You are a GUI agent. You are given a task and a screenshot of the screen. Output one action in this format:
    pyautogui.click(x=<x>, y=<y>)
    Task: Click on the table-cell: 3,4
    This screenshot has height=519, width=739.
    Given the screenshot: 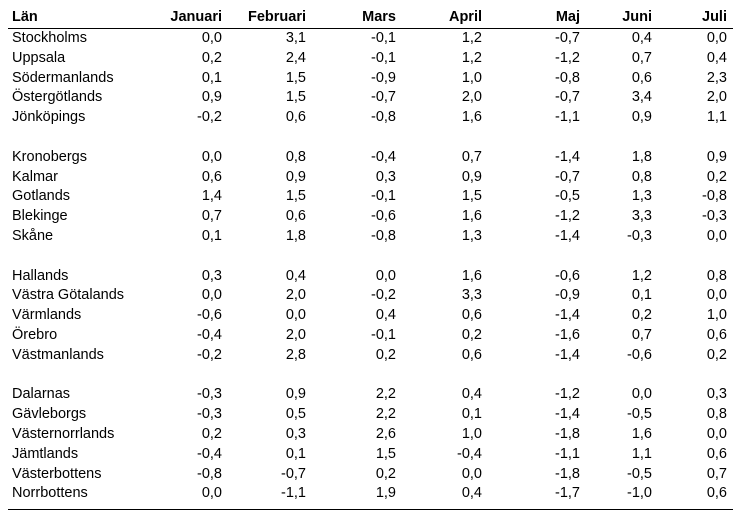 What is the action you would take?
    pyautogui.click(x=641, y=97)
    